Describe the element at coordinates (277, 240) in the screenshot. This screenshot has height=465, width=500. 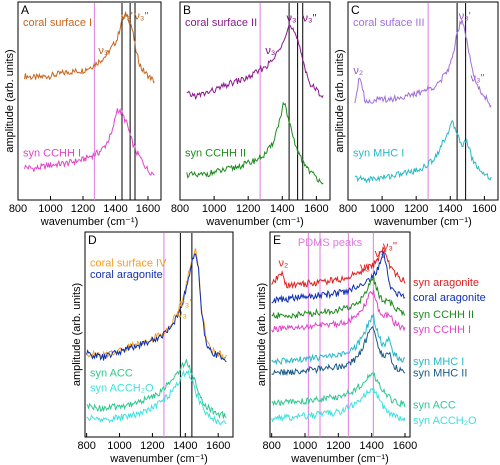
I see `panel-letter: E` at that location.